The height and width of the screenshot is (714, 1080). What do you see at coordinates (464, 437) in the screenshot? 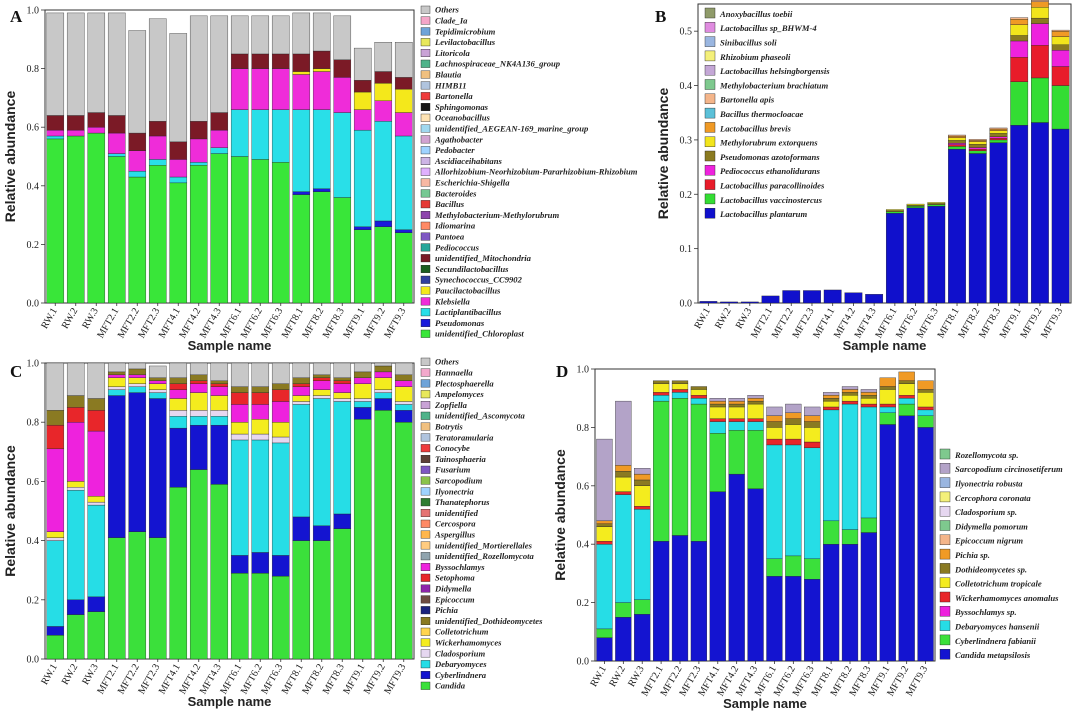
I see `legend-label: Teratoramularia` at bounding box center [464, 437].